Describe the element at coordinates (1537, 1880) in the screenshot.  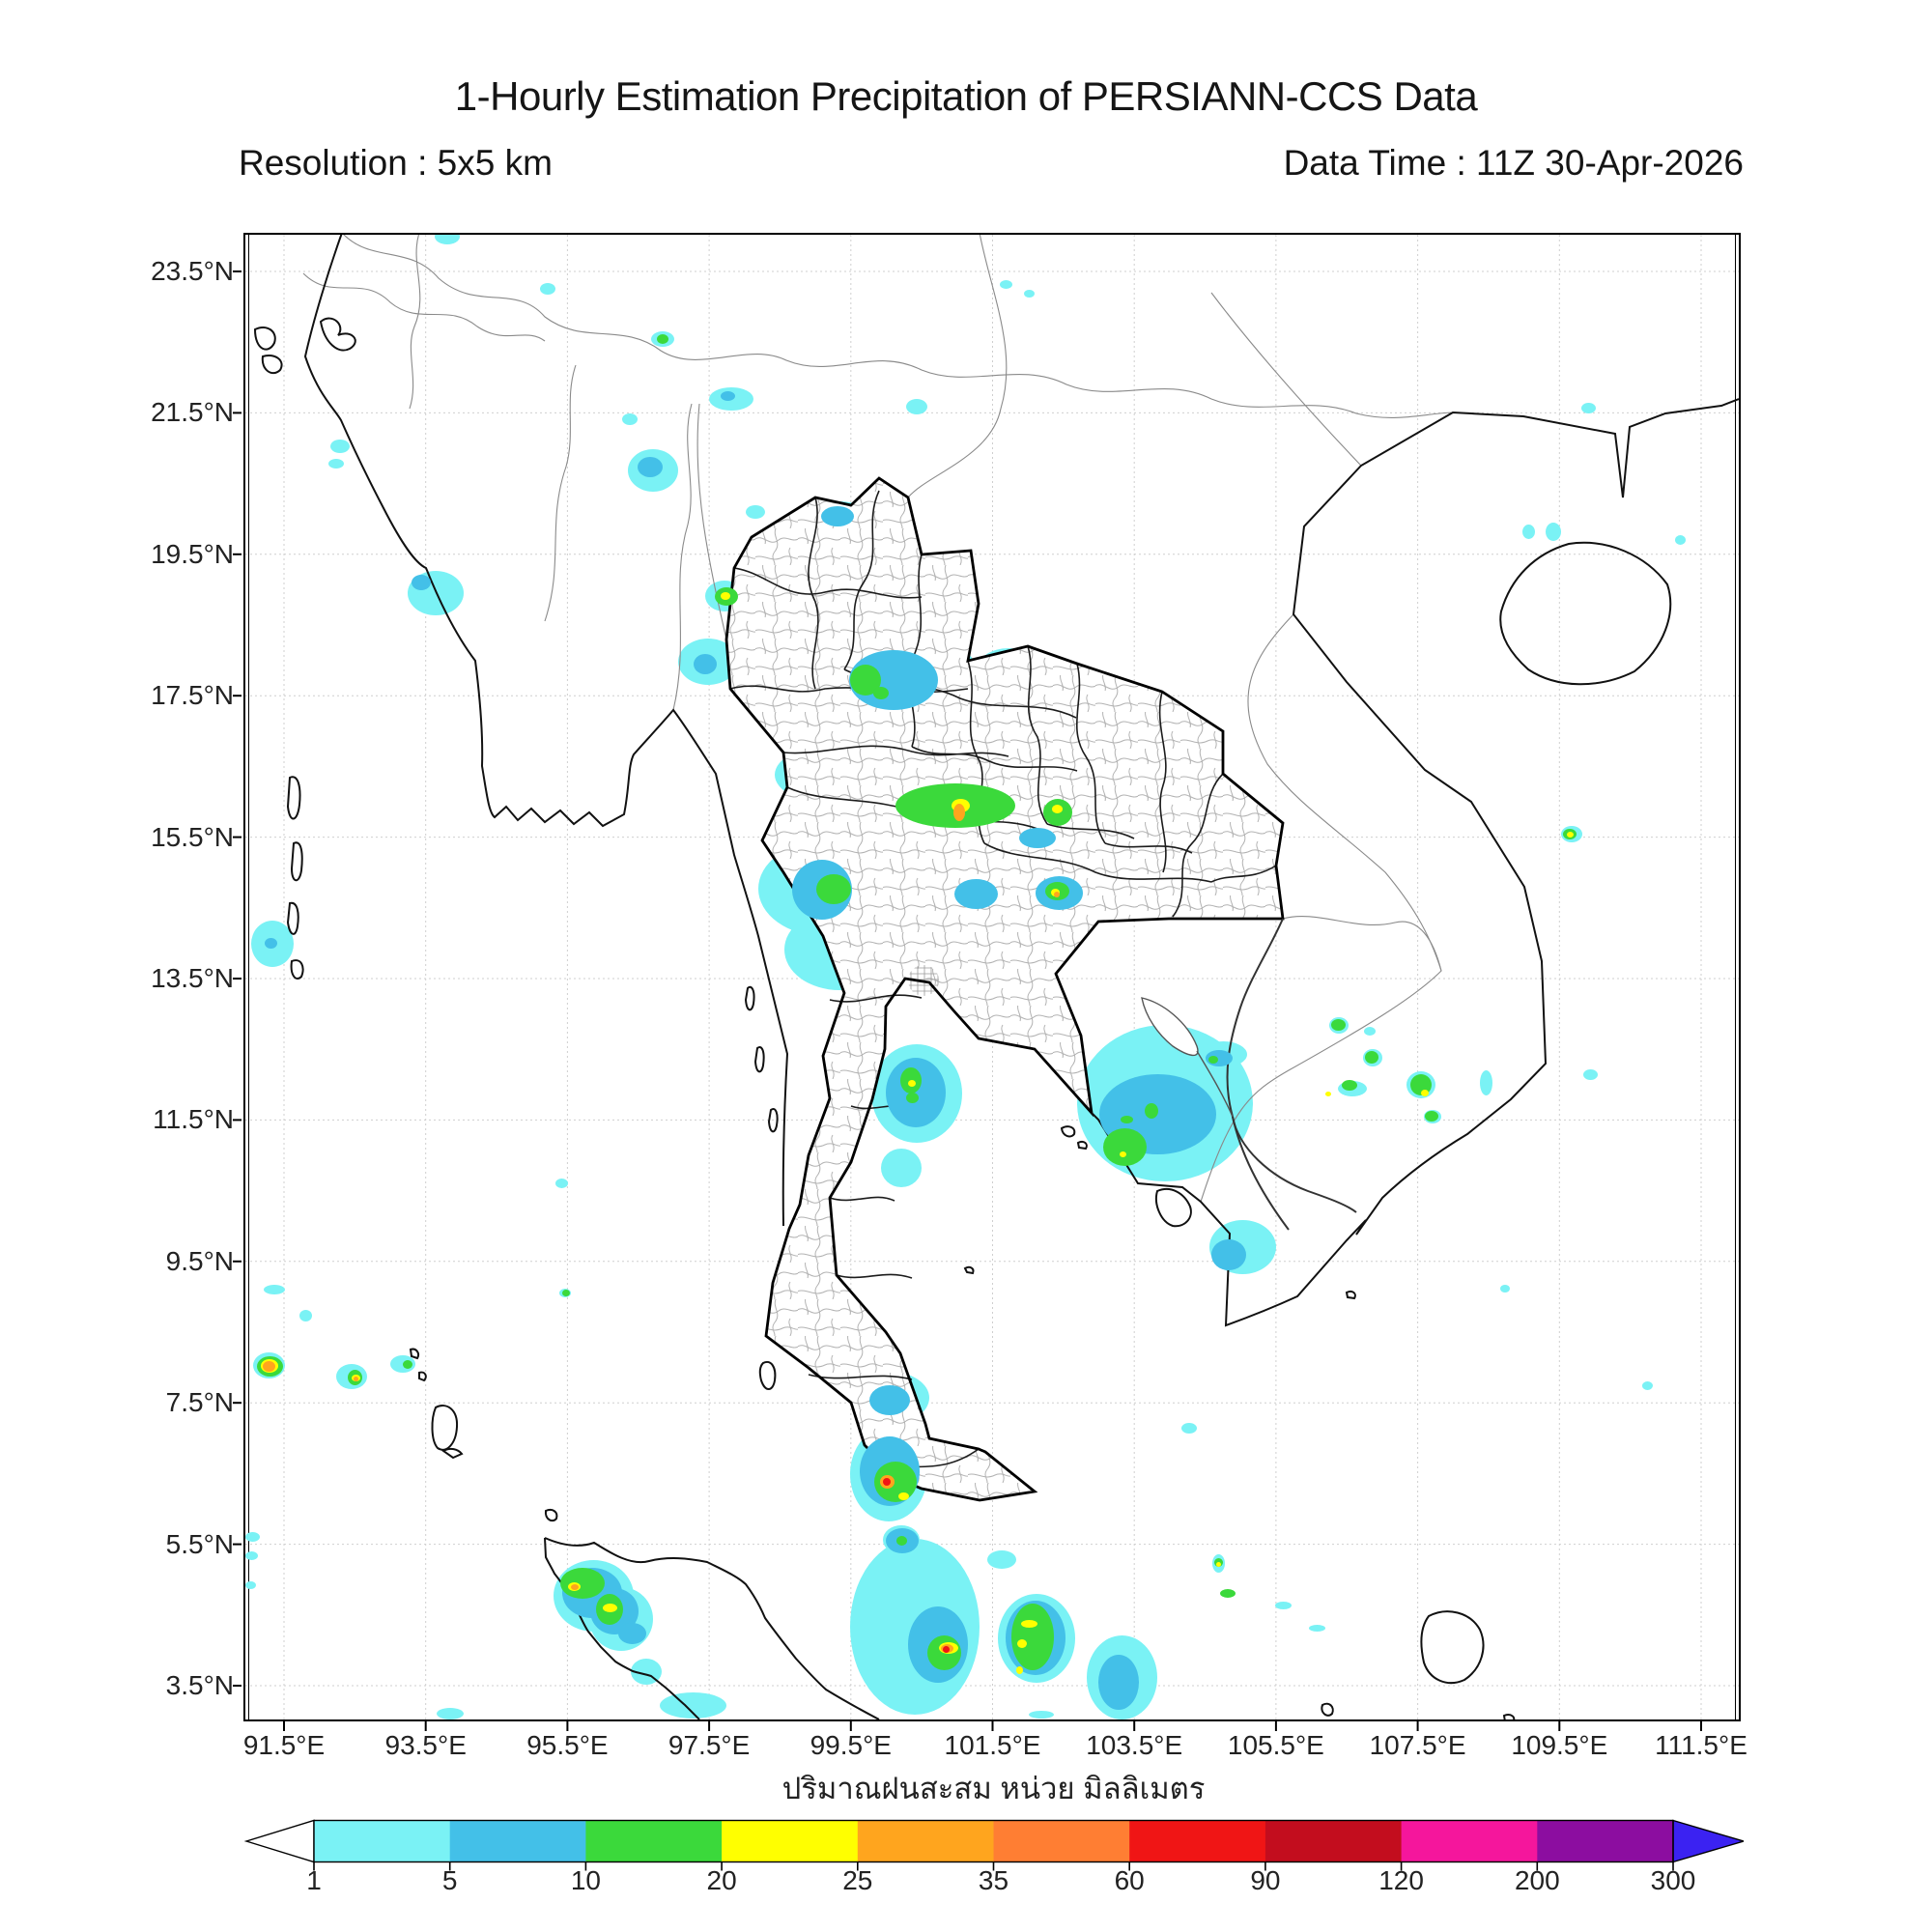
I see `colorbar-tick-value: 200` at that location.